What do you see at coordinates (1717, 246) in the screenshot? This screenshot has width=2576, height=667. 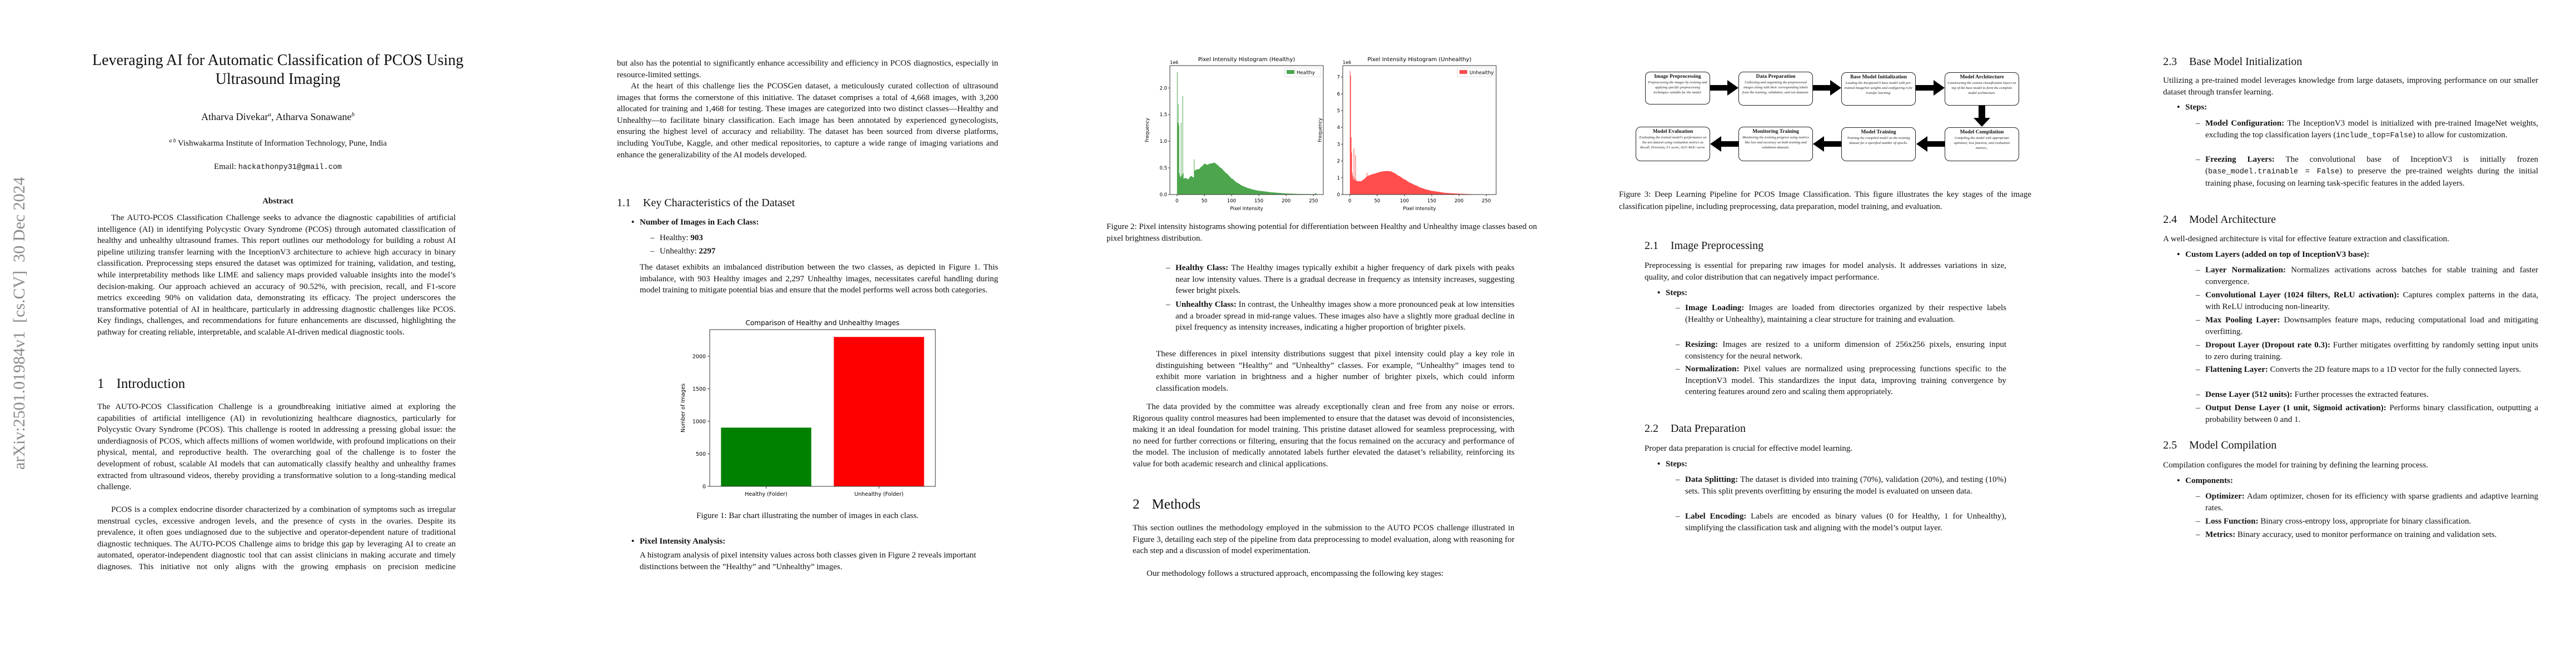 I see `subsection-title: Image Preprocessing` at bounding box center [1717, 246].